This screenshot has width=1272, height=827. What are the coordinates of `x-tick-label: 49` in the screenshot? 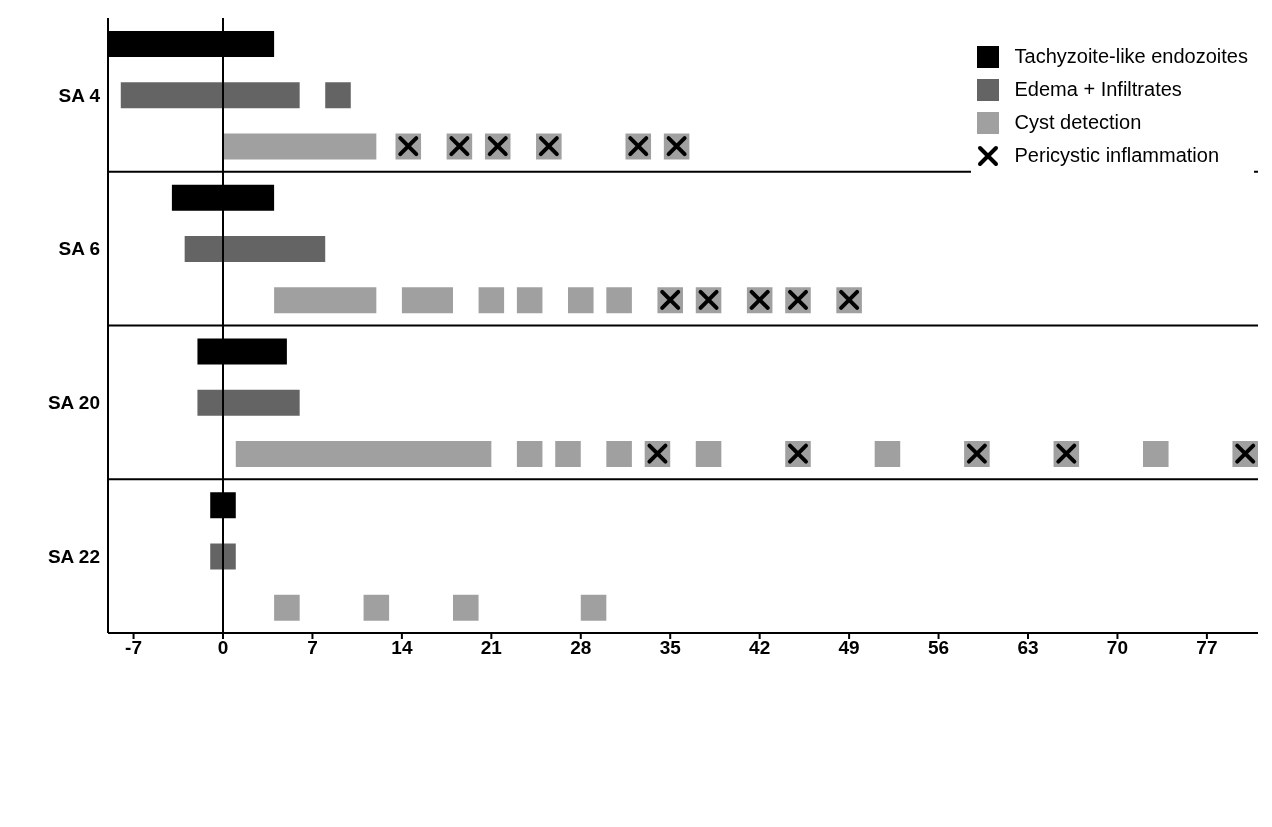 It's located at (849, 648).